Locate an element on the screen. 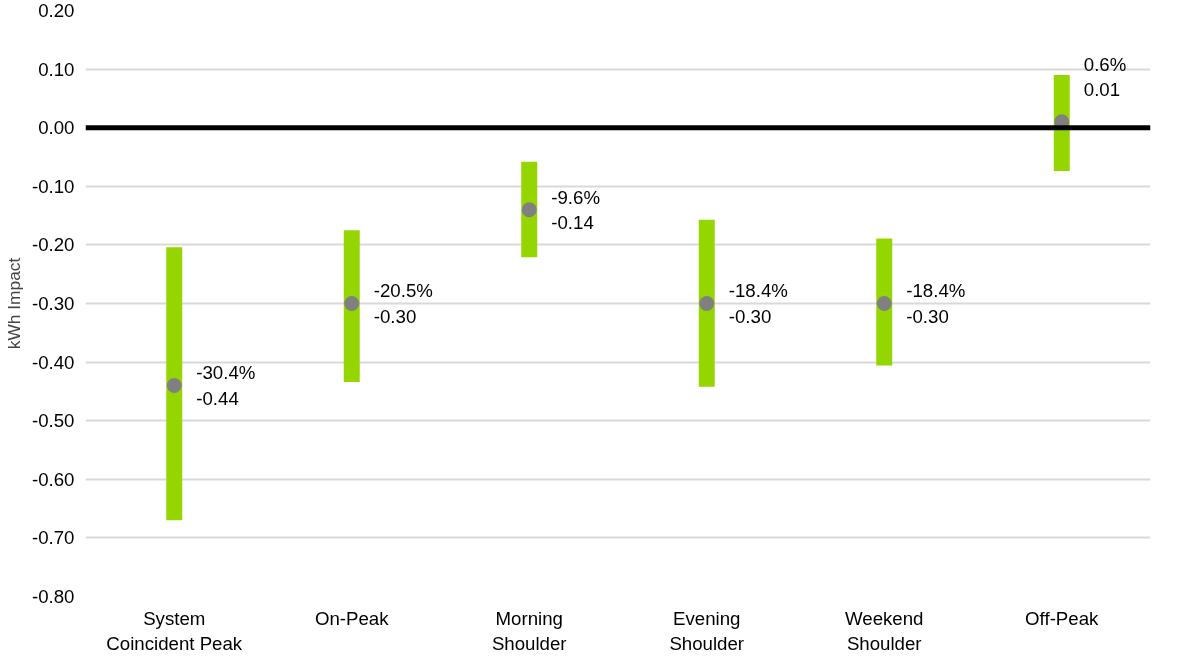 This screenshot has height=660, width=1182. y-tick-label: 0.10 is located at coordinates (56, 69).